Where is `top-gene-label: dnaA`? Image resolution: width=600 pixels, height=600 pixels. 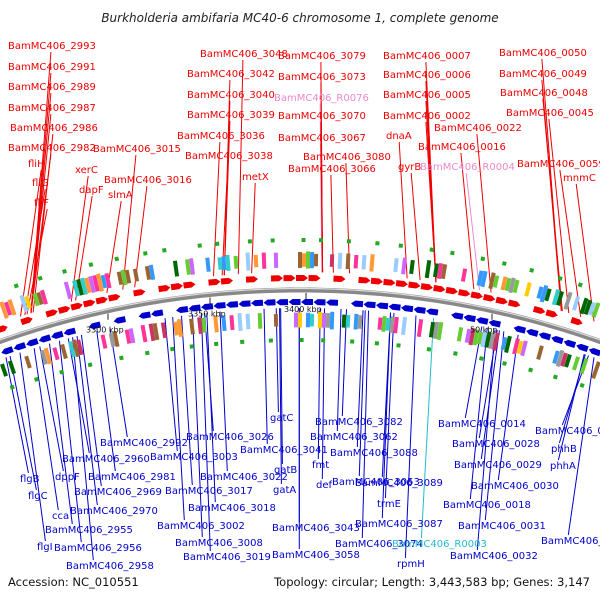
top-gene-label: dnaA is located at coordinates (399, 136).